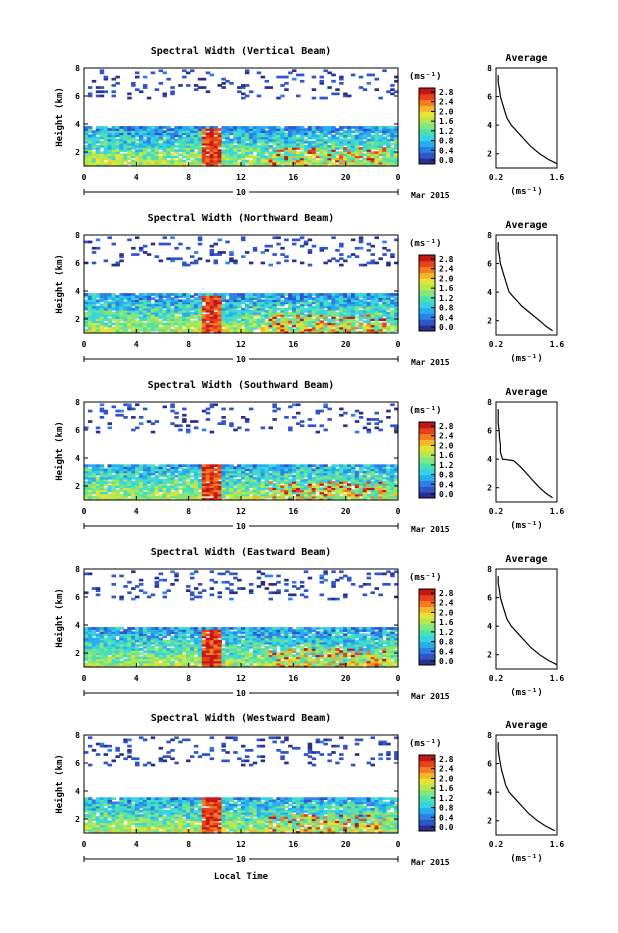  What do you see at coordinates (241, 451) in the screenshot?
I see `heatmap-cells` at bounding box center [241, 451].